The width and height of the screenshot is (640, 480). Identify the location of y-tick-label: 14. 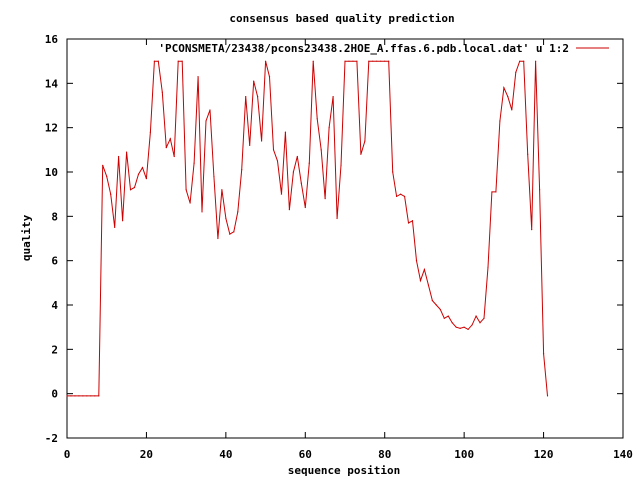
(52, 83).